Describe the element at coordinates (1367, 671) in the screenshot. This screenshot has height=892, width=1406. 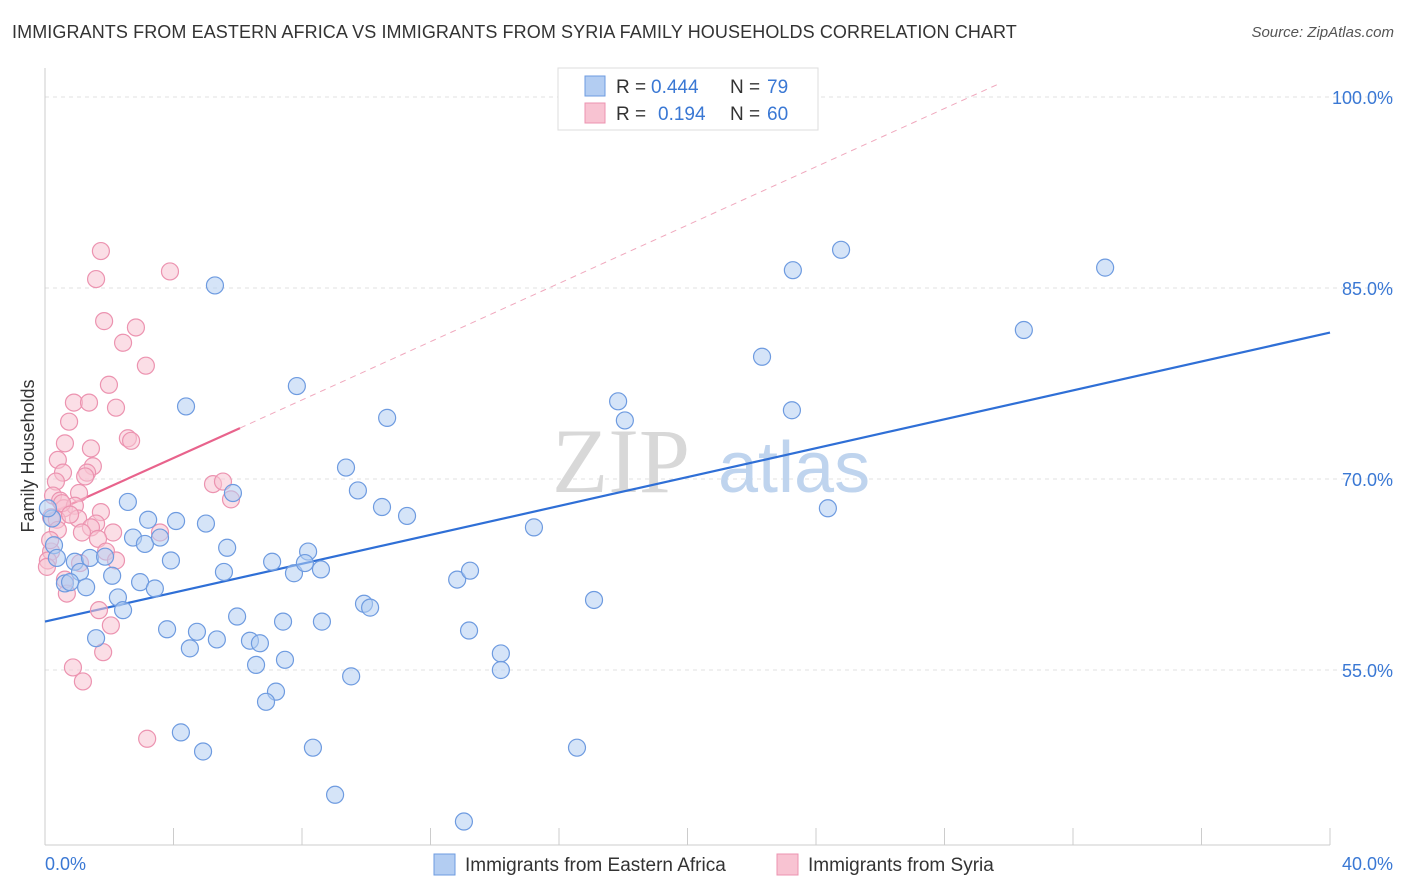
I see `y-tick-label: 55.0%` at that location.